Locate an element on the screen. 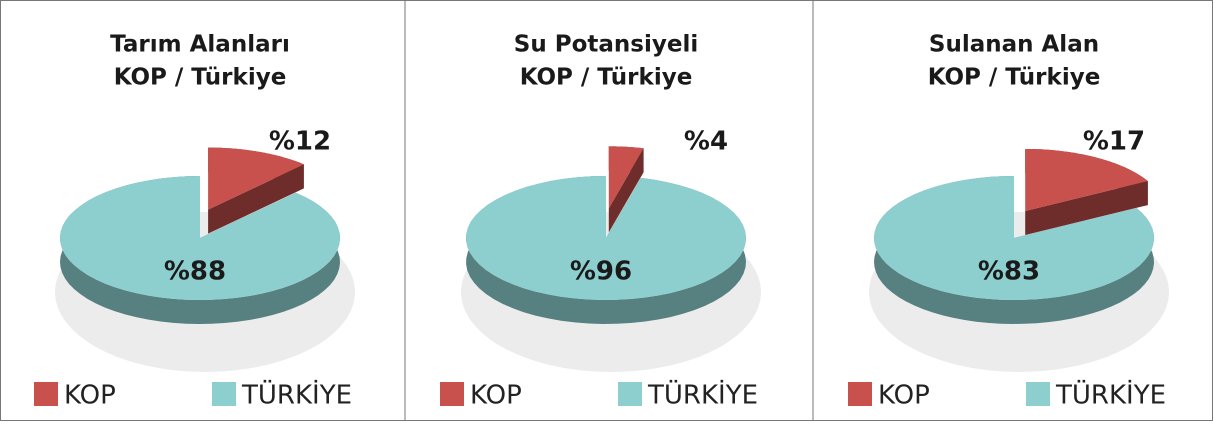 This screenshot has width=1213, height=425. chart-title: Su Potansiyeli is located at coordinates (606, 45).